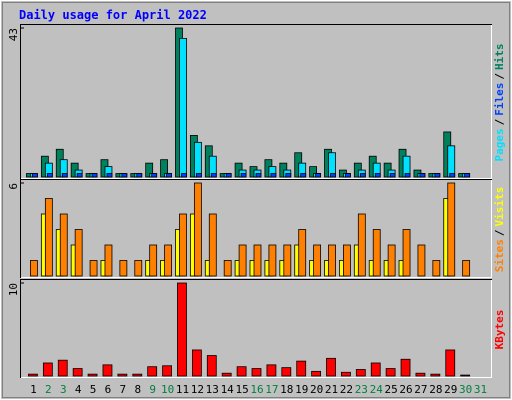 This screenshot has width=512, height=400. What do you see at coordinates (167, 389) in the screenshot?
I see `x-tick-label: 10` at bounding box center [167, 389].